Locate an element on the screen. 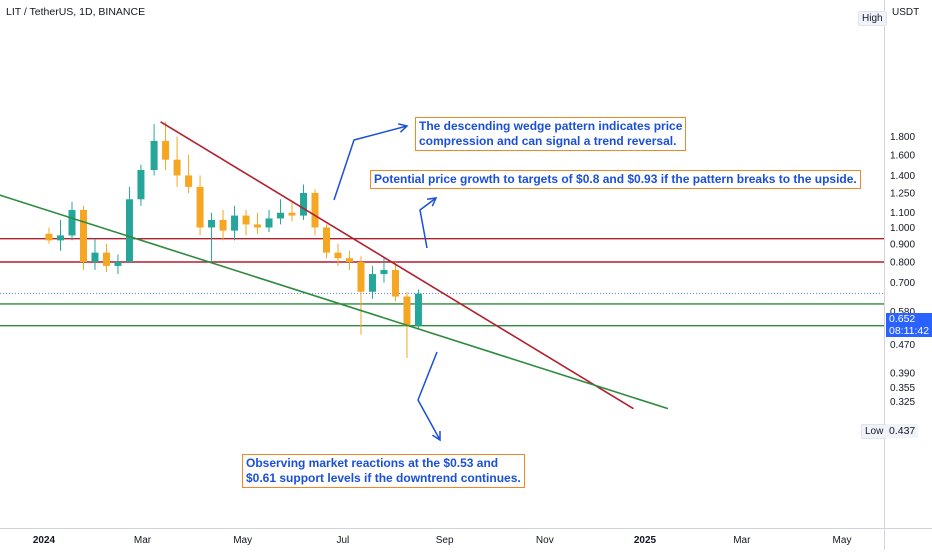  high-label: High is located at coordinates (872, 18).